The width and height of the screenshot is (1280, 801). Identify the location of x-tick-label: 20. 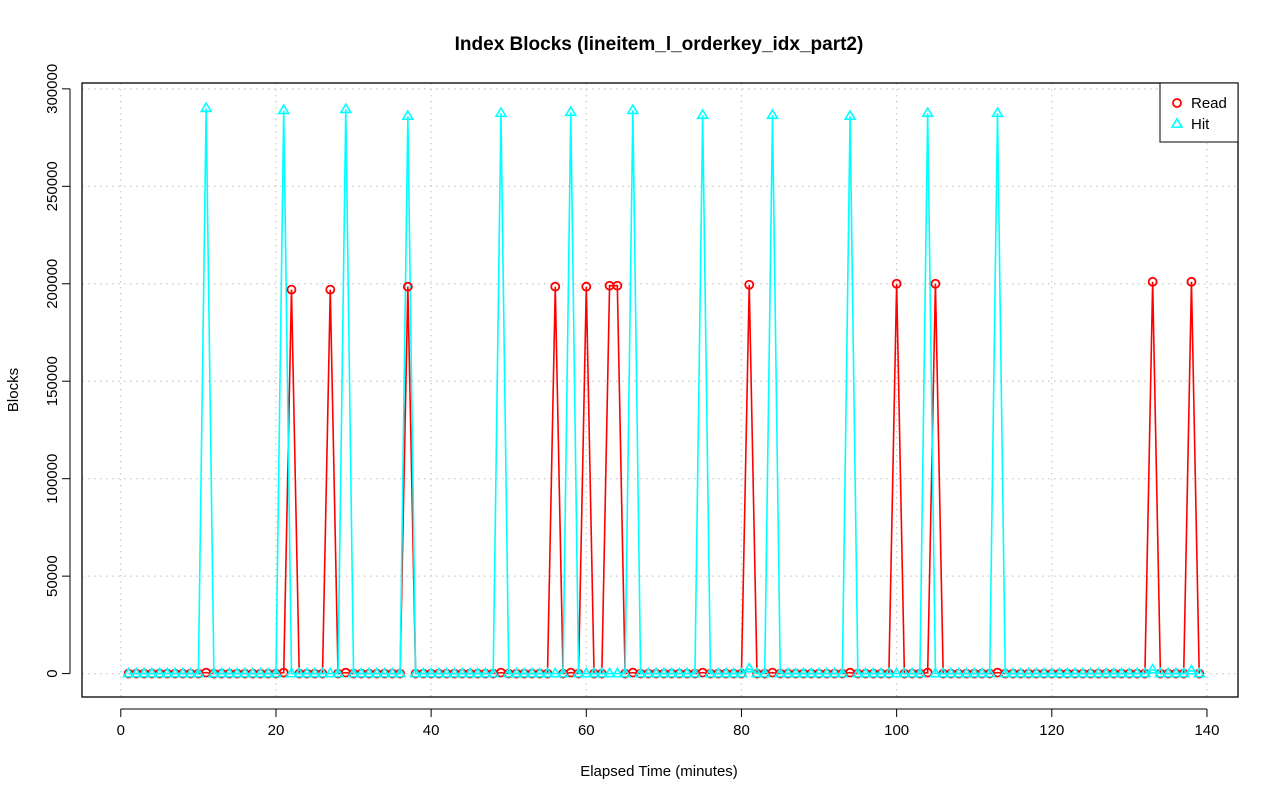
(276, 730).